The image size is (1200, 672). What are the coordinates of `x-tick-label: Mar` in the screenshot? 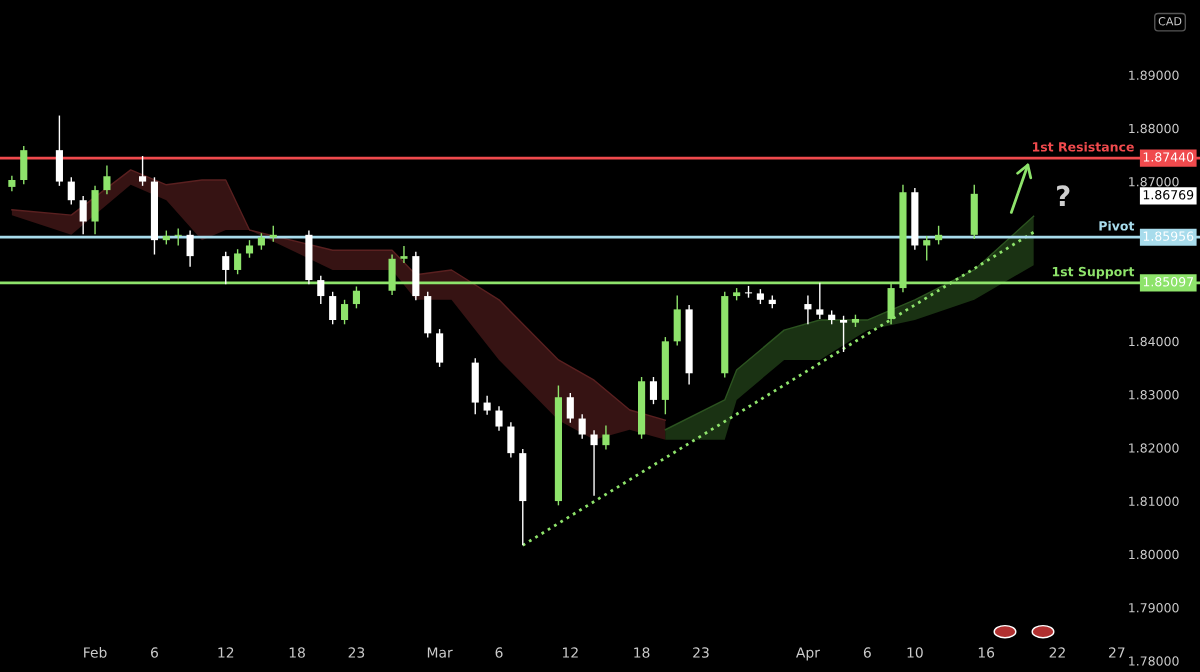 It's located at (440, 652).